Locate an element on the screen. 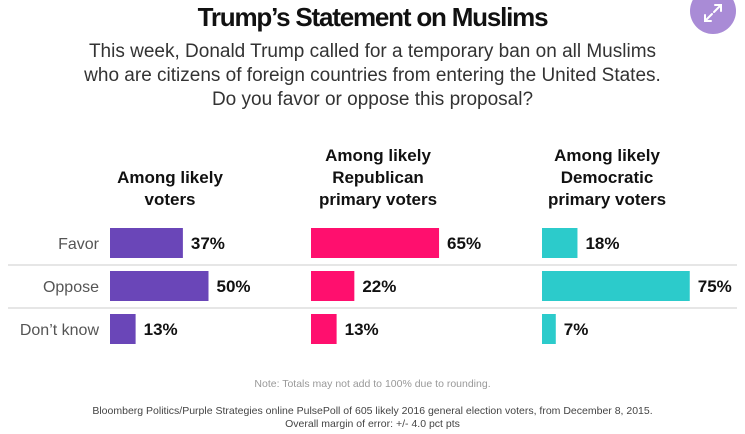  data-label: 37% is located at coordinates (208, 243).